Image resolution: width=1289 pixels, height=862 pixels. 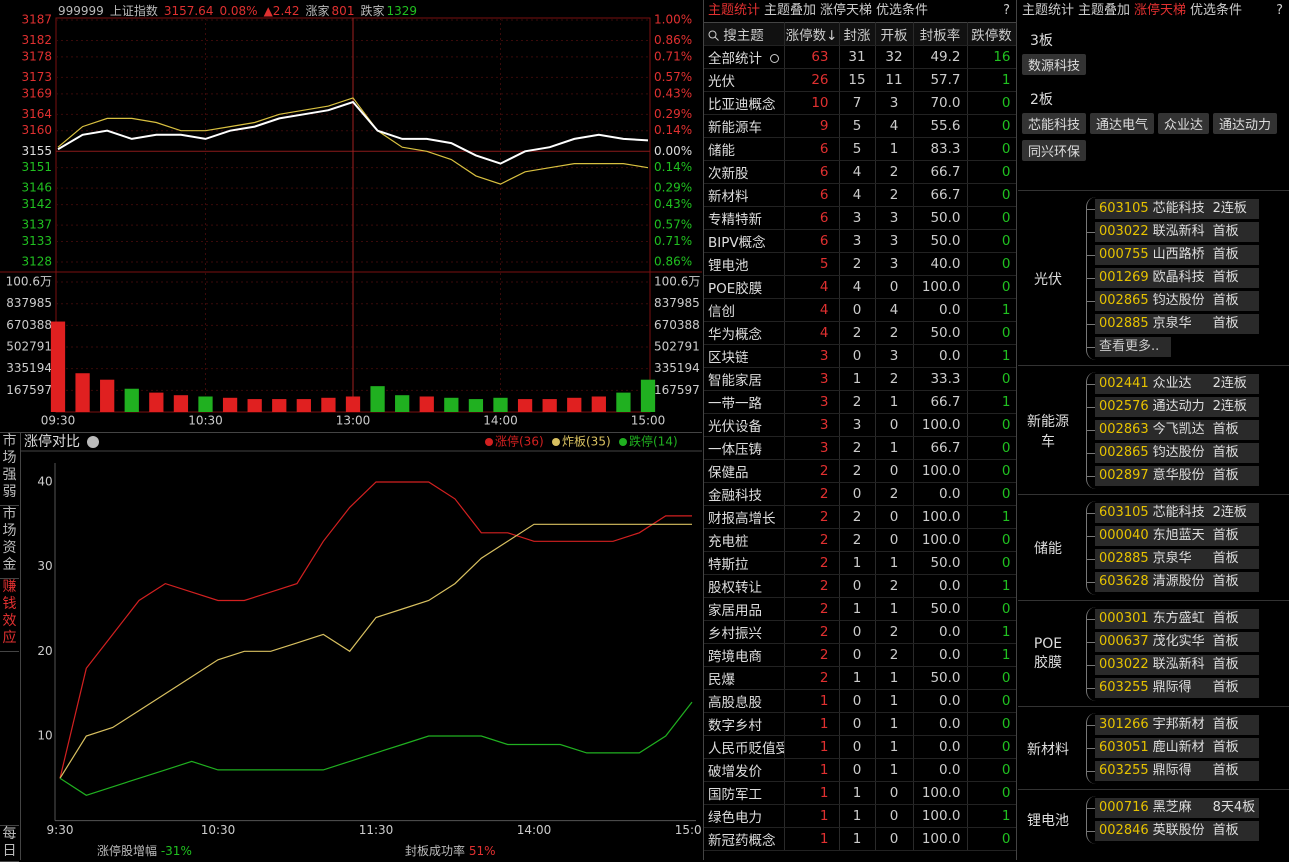 What do you see at coordinates (860, 747) in the screenshot?
I see `theme-row: 人民币贬值受益1010.00` at bounding box center [860, 747].